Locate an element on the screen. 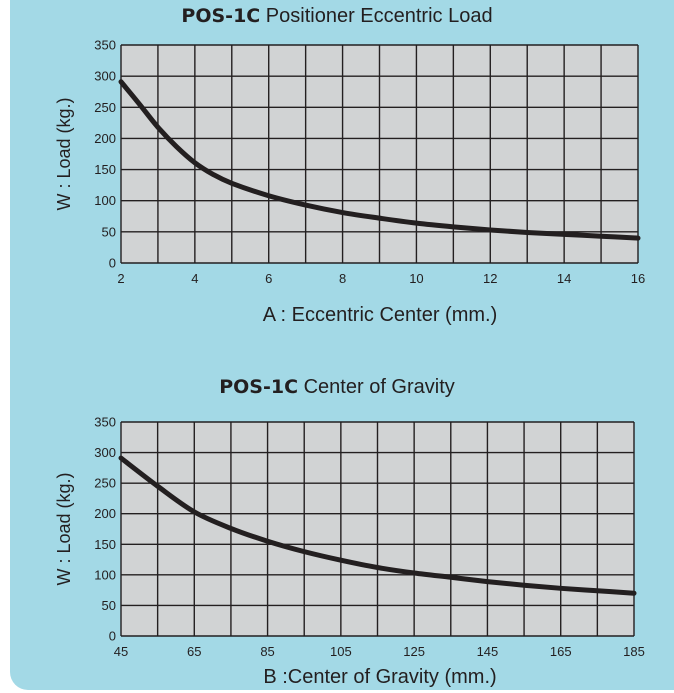 The image size is (674, 693). chart-1-y-tick-label: 0 is located at coordinates (112, 263).